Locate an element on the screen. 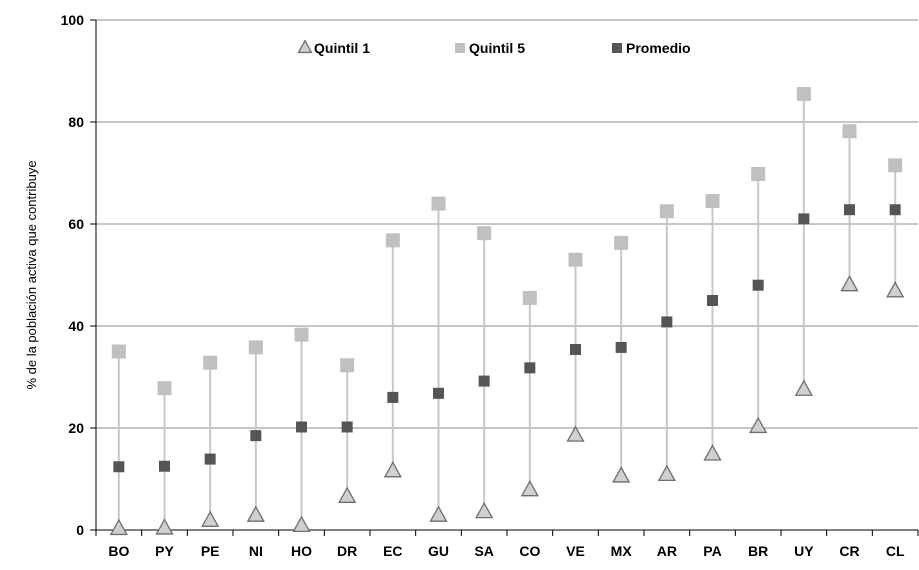 Image resolution: width=919 pixels, height=570 pixels. y-tick-label: 20 is located at coordinates (76, 428).